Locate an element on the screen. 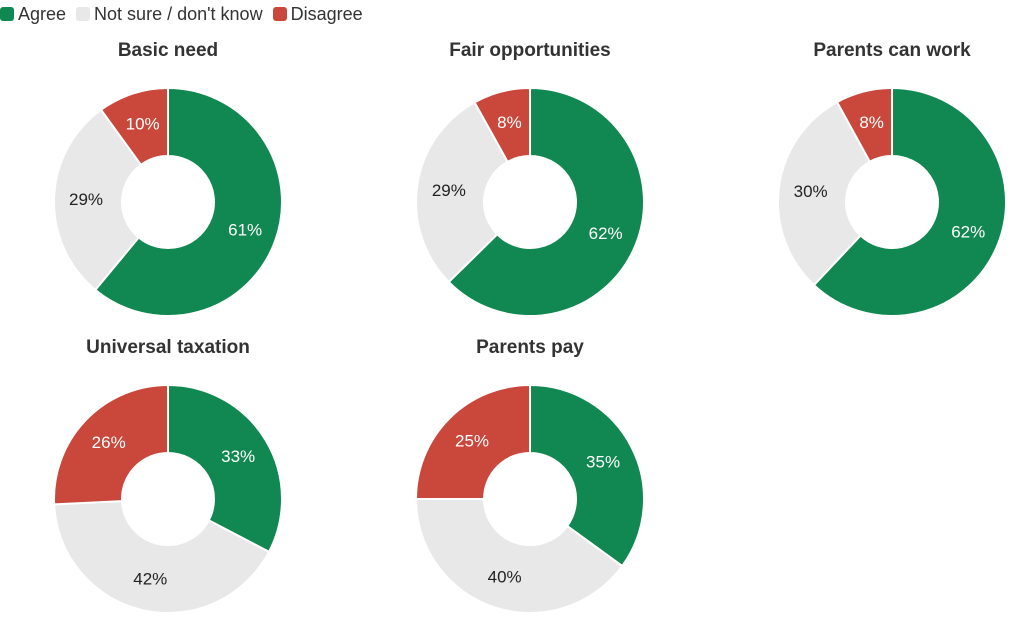 The width and height of the screenshot is (1020, 626). legend-item-disagree: Disagree is located at coordinates (317, 14).